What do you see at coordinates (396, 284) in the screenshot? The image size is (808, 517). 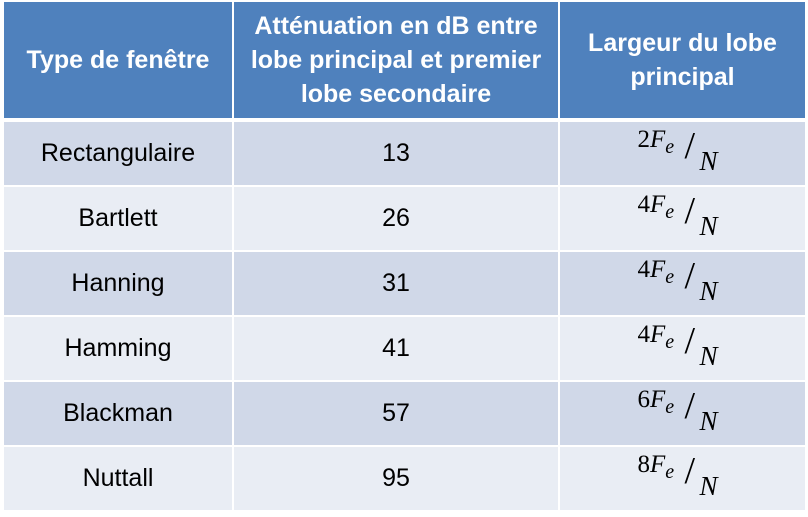 I see `attenuation-cell: 31` at bounding box center [396, 284].